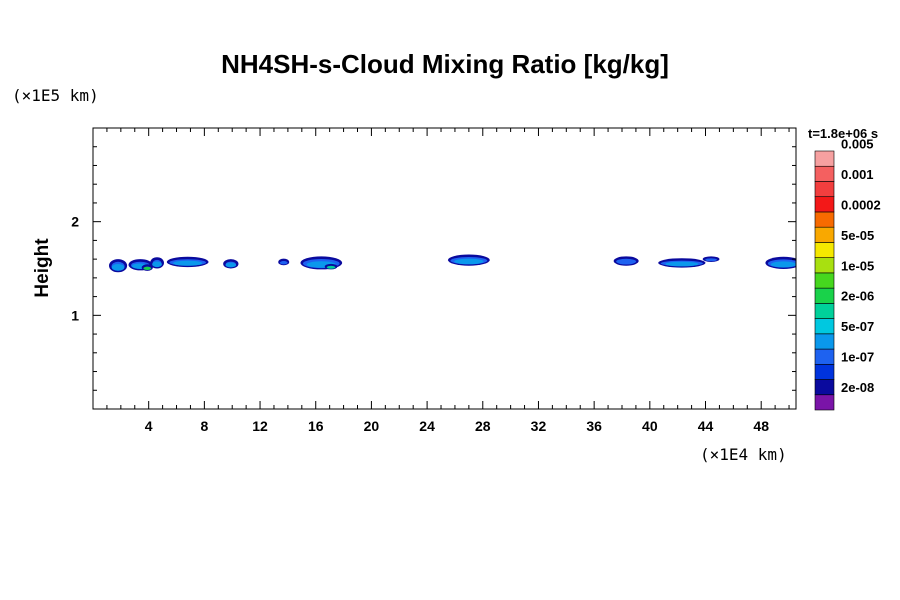  Describe the element at coordinates (857, 357) in the screenshot. I see `colorbar-label: 1e-07` at that location.